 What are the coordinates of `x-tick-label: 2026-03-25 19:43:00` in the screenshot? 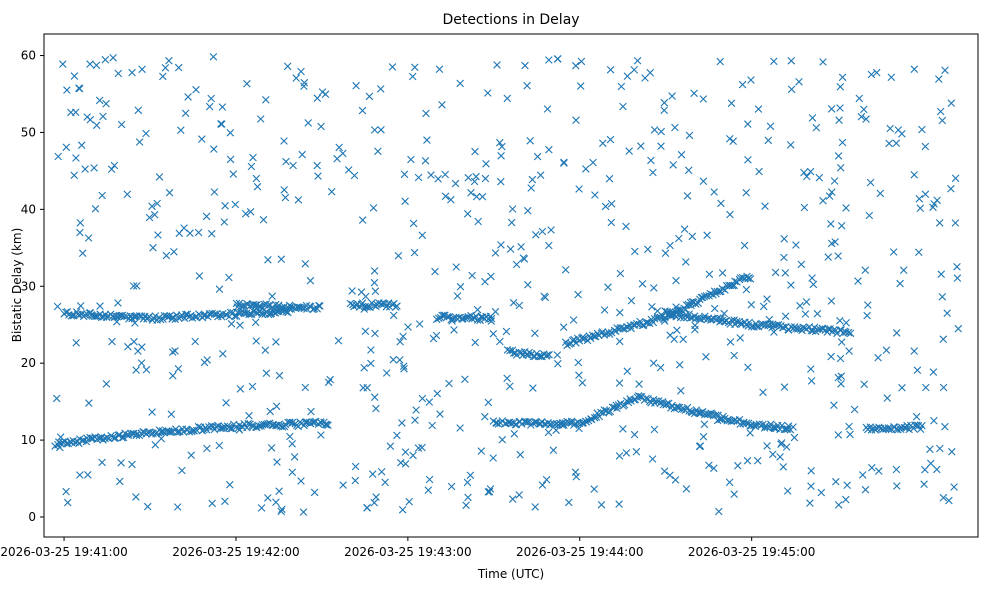 It's located at (407, 552).